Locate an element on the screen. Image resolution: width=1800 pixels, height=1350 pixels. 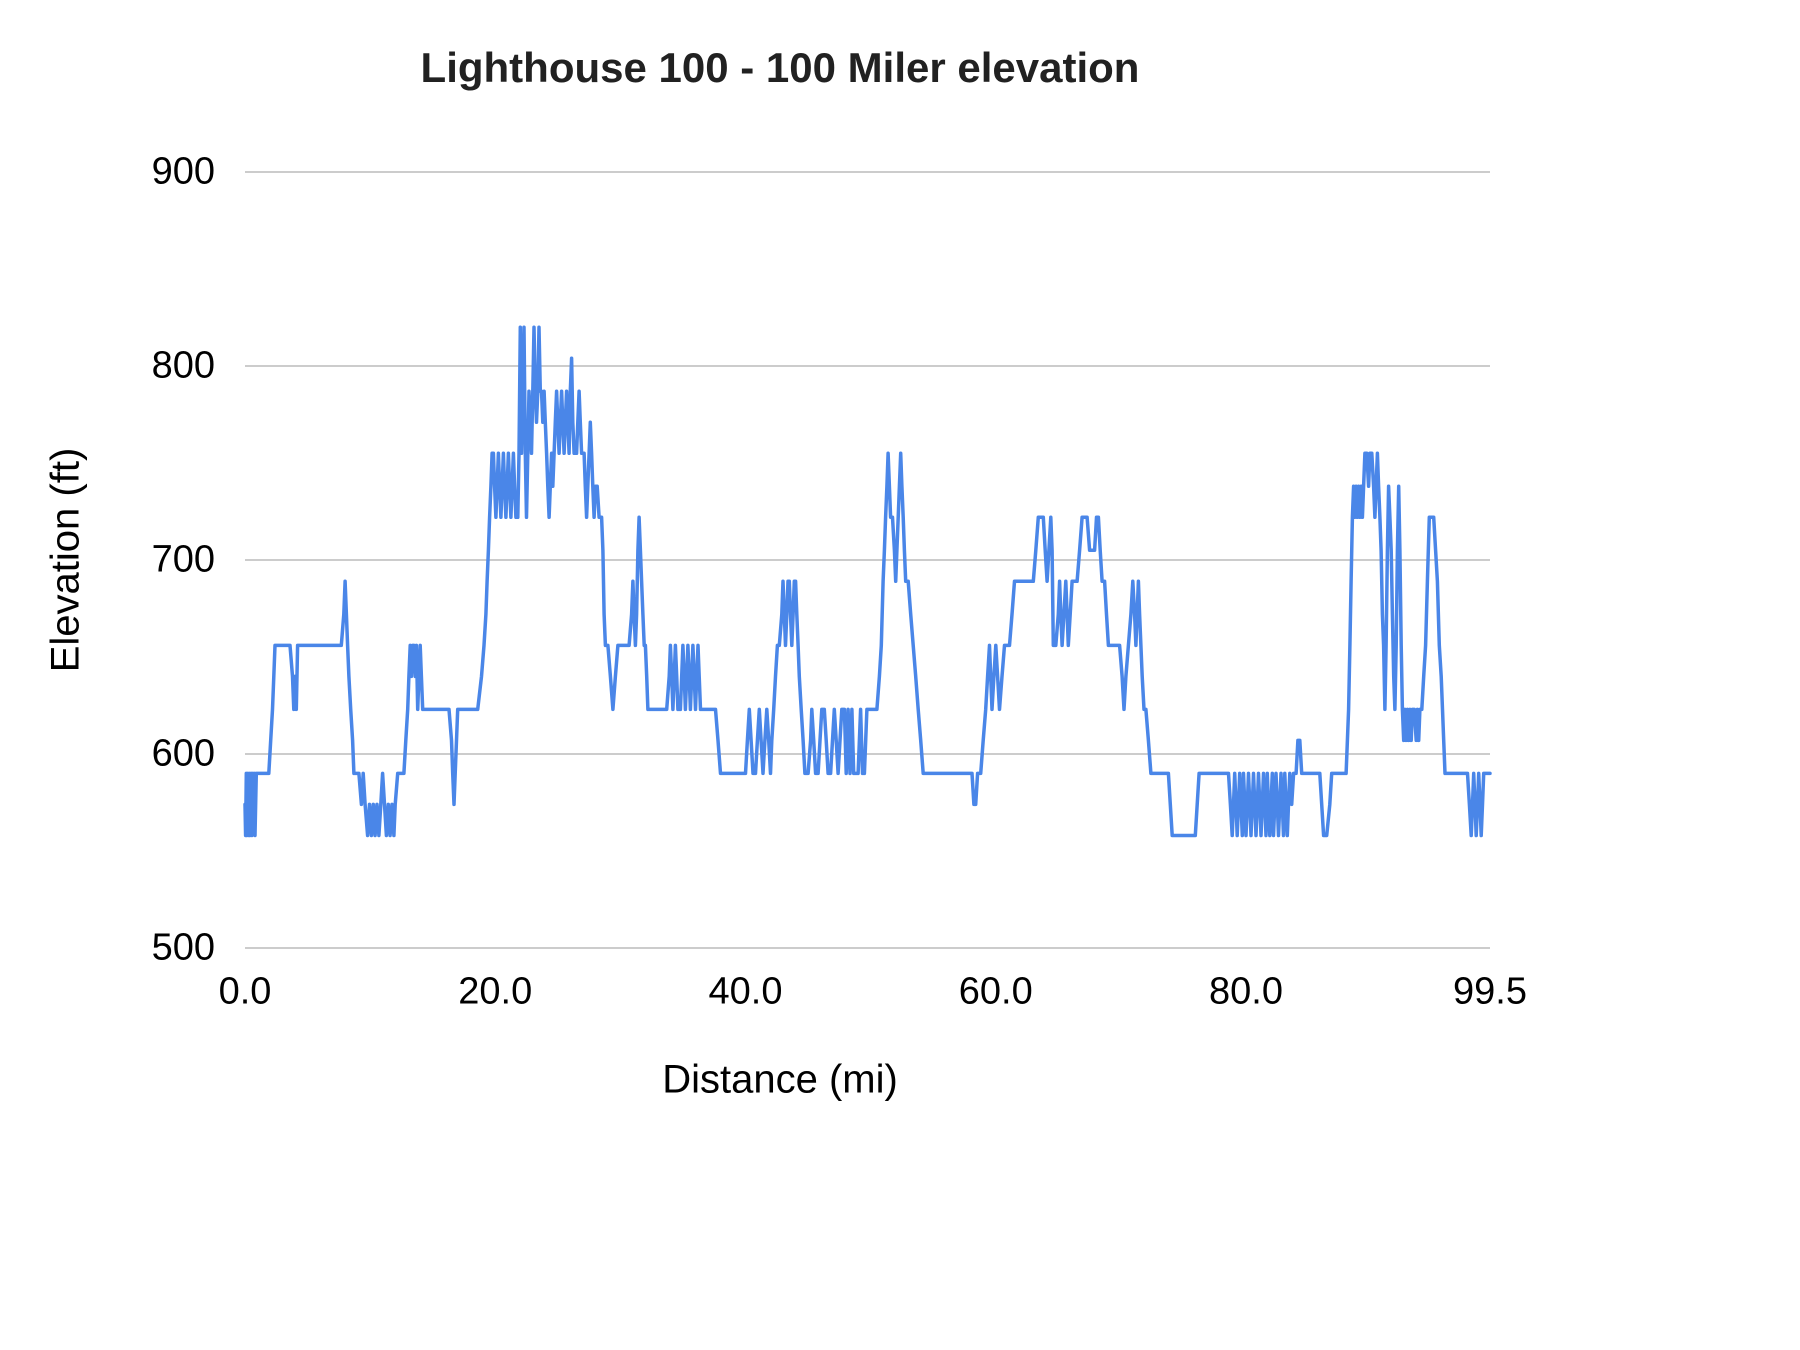
x-tick-label: 40.0 is located at coordinates (745, 991).